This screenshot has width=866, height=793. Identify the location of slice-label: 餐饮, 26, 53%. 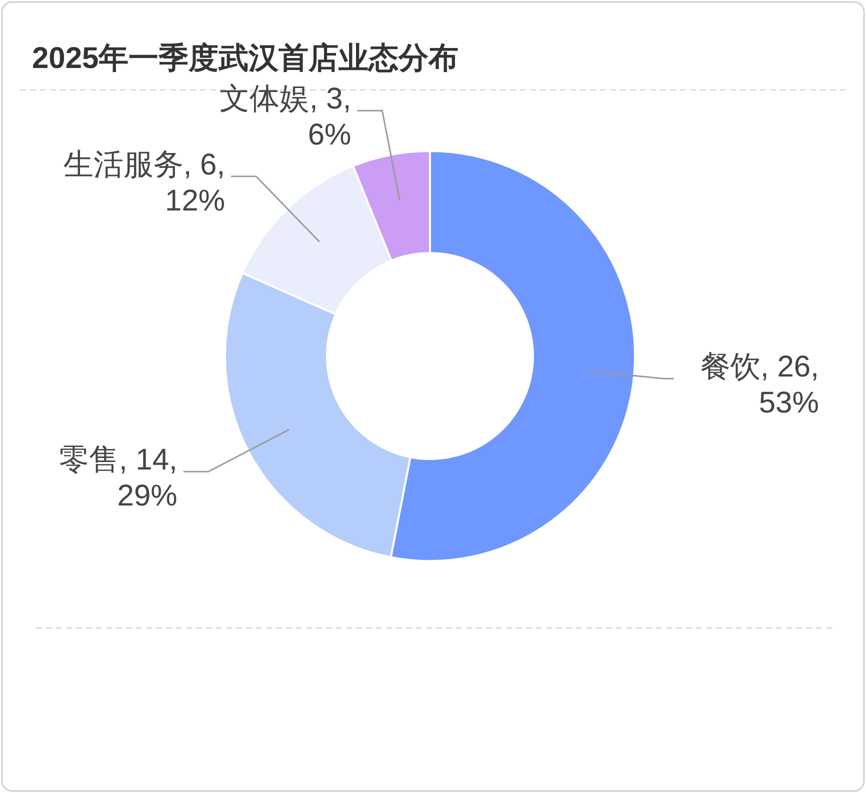
(759, 385).